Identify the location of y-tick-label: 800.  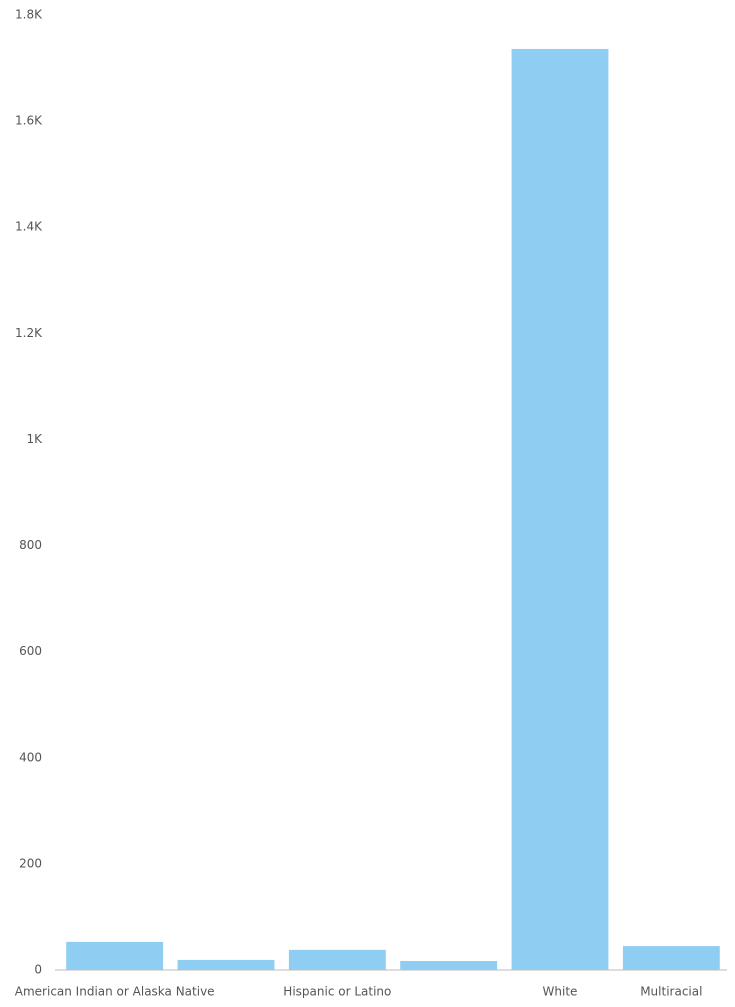
(30, 545).